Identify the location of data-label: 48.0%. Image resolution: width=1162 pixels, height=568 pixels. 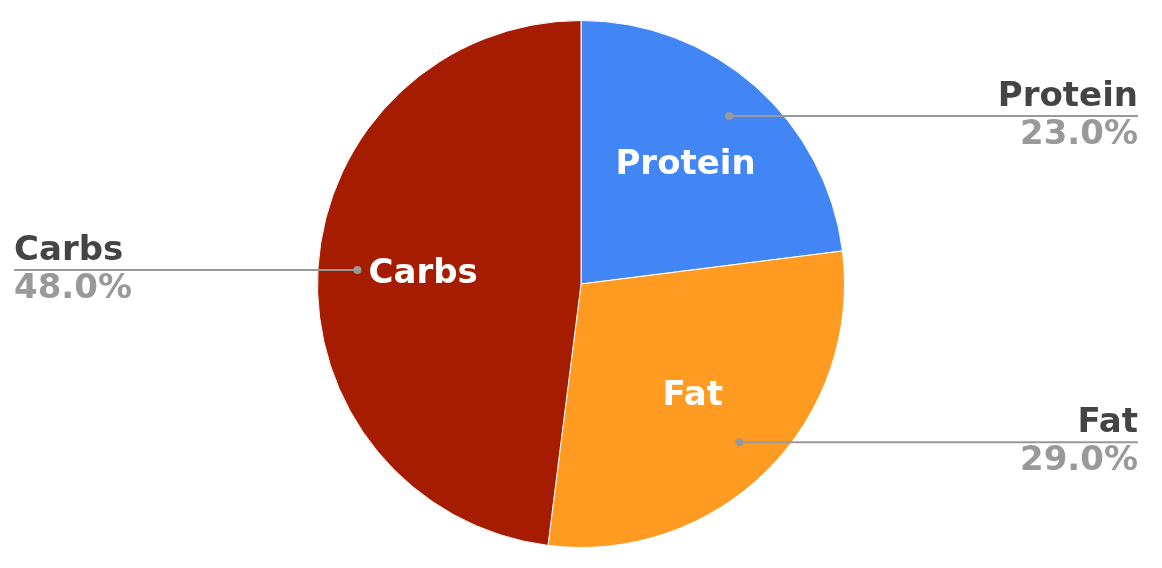
(73, 285).